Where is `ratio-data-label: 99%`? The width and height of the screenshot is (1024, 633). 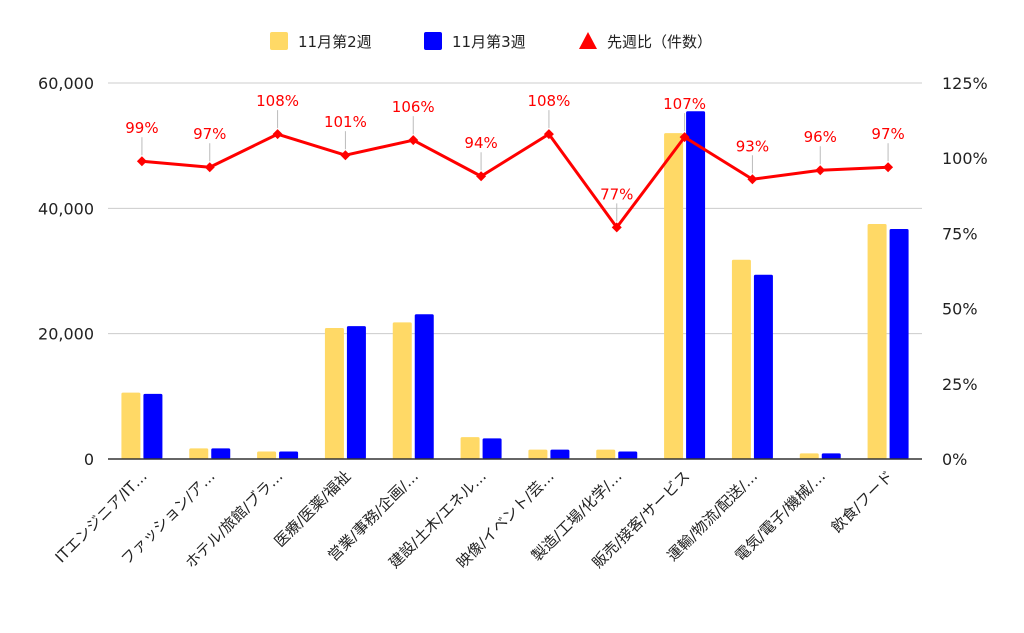 ratio-data-label: 99% is located at coordinates (141, 128).